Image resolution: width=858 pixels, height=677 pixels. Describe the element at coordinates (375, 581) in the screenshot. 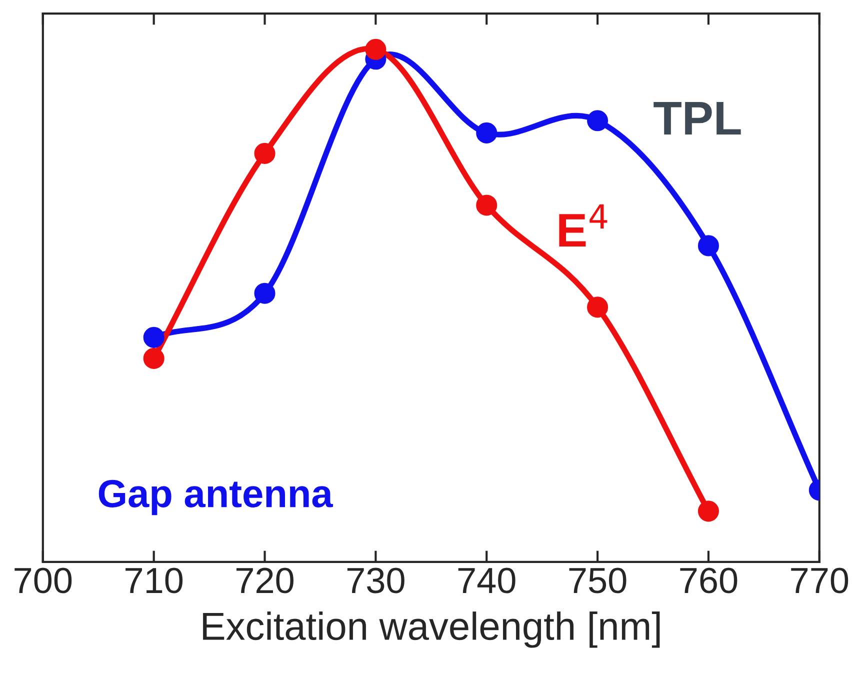

I see `x-tick-label: 730` at that location.